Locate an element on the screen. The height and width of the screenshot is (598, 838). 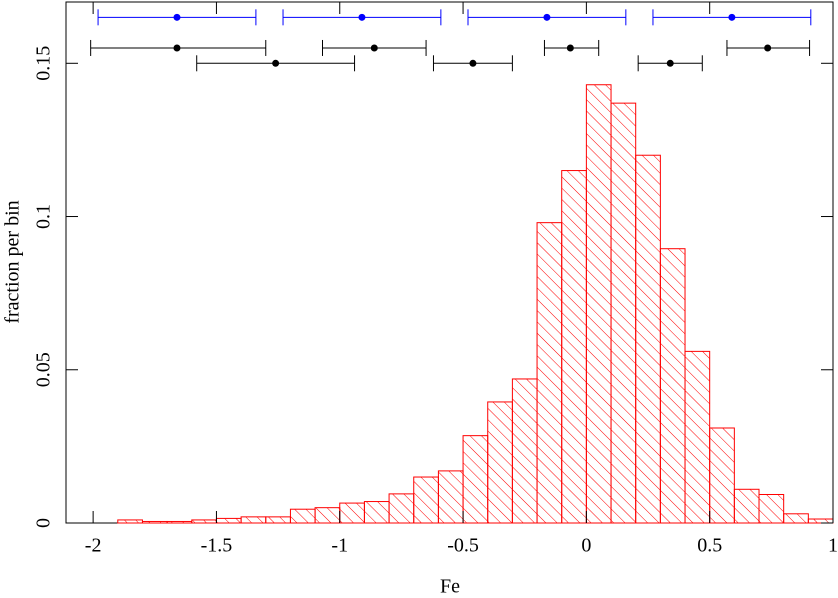
y-axis-label: fraction per bin is located at coordinates (13, 261).